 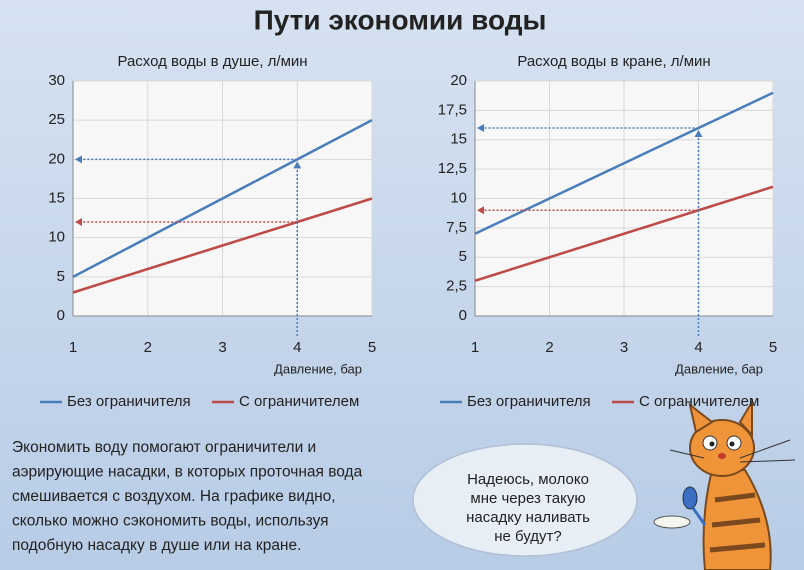 What do you see at coordinates (452, 168) in the screenshot?
I see `y-tick-label: 12,5` at bounding box center [452, 168].